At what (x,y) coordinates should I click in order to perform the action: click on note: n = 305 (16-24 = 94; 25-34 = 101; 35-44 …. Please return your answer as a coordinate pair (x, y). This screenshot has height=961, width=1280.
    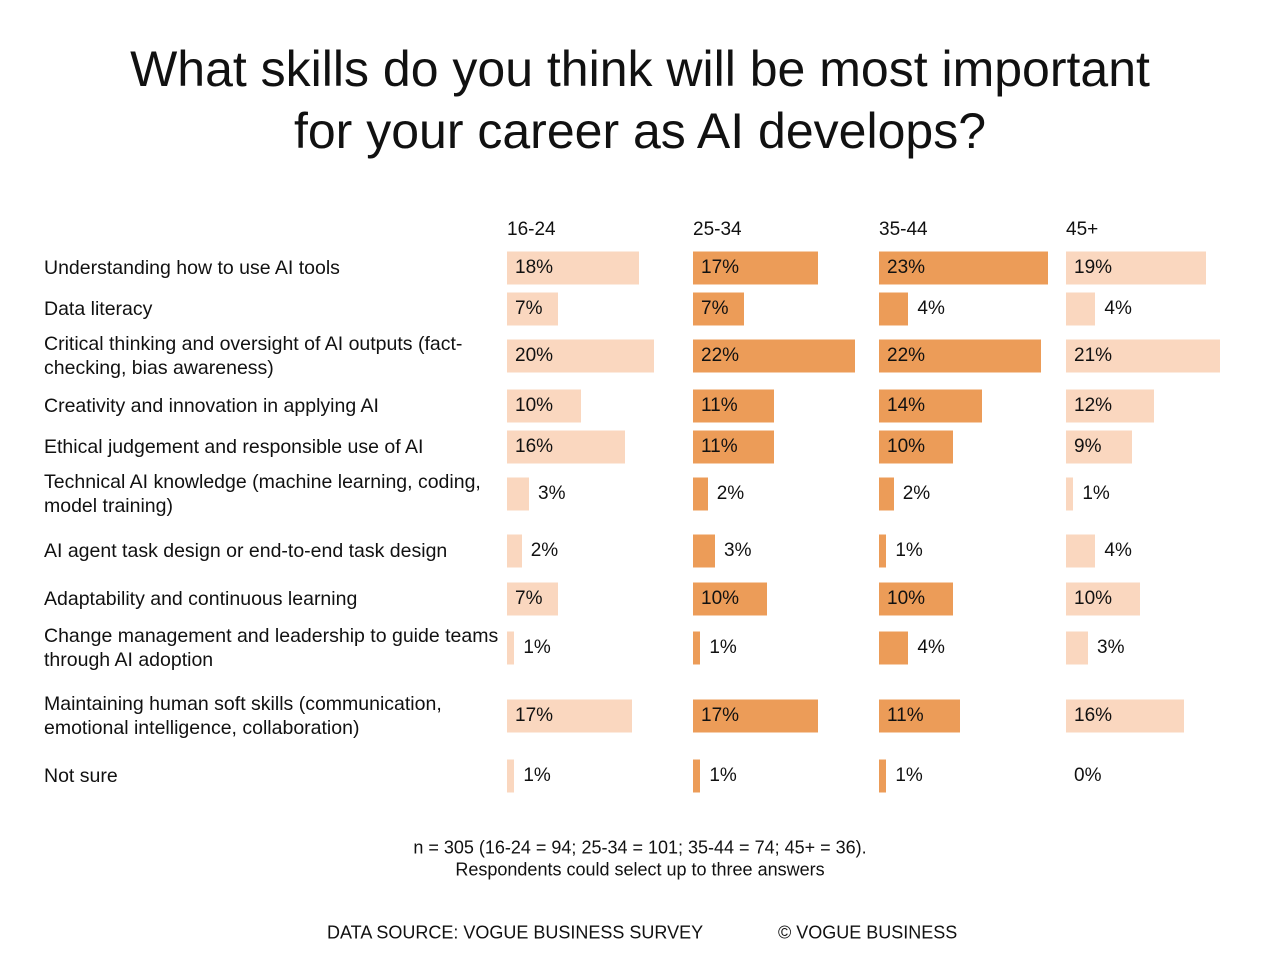
    Looking at the image, I should click on (640, 847).